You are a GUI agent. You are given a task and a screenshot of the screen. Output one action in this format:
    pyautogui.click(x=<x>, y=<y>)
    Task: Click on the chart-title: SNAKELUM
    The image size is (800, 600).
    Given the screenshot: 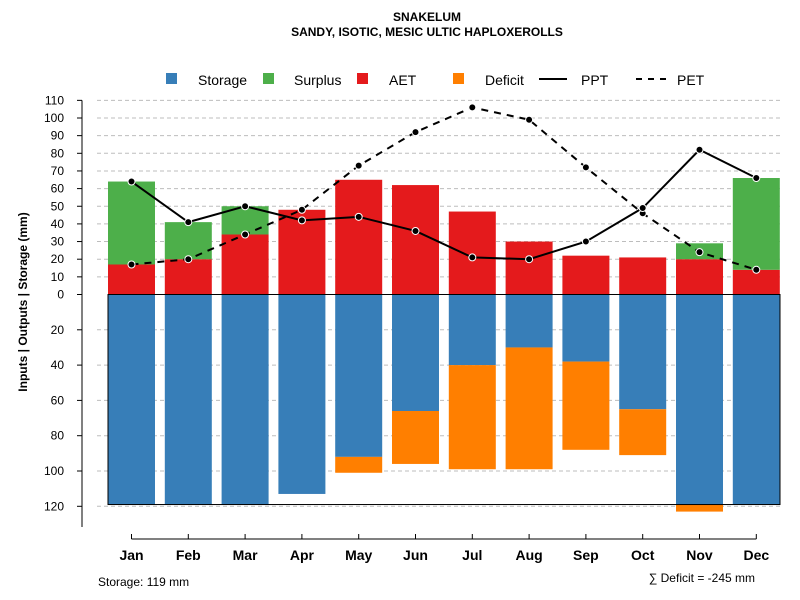 What is the action you would take?
    pyautogui.click(x=427, y=17)
    